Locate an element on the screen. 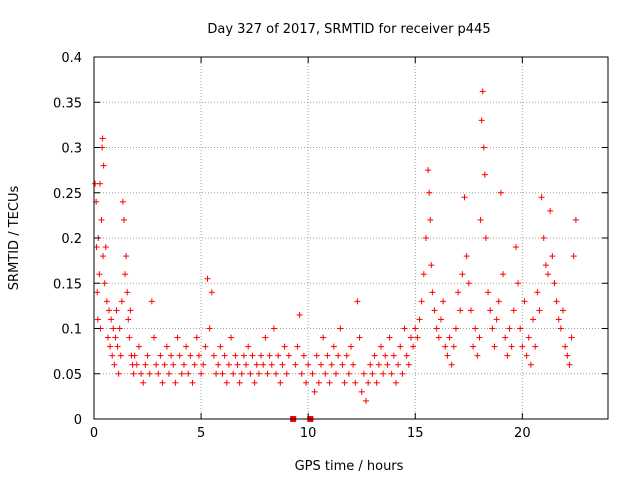 Image resolution: width=640 pixels, height=480 pixels. x-tick-label: 15 is located at coordinates (415, 433).